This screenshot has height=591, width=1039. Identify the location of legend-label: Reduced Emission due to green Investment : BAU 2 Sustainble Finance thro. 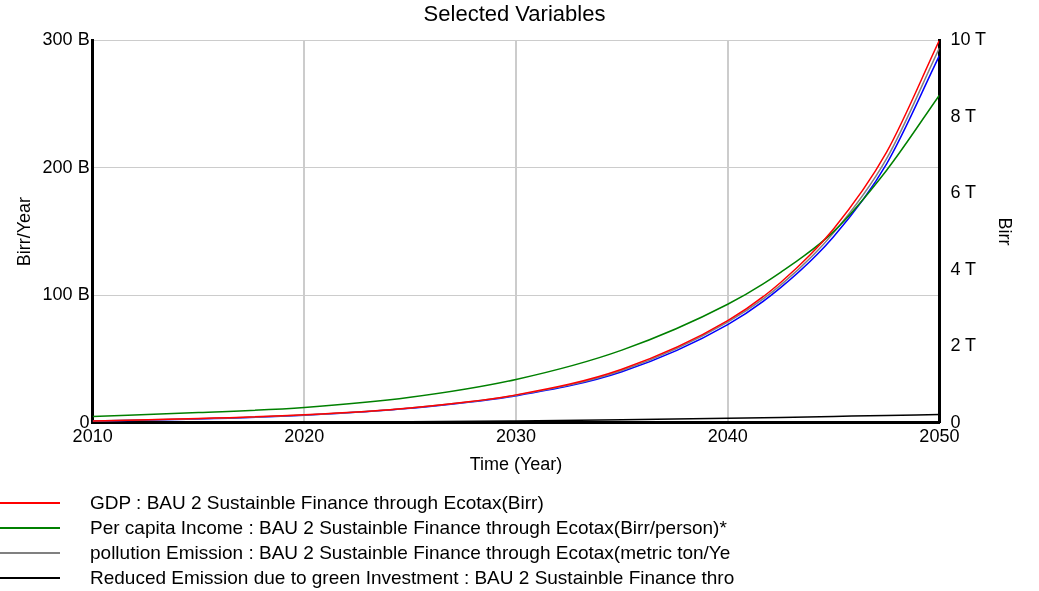
(412, 577).